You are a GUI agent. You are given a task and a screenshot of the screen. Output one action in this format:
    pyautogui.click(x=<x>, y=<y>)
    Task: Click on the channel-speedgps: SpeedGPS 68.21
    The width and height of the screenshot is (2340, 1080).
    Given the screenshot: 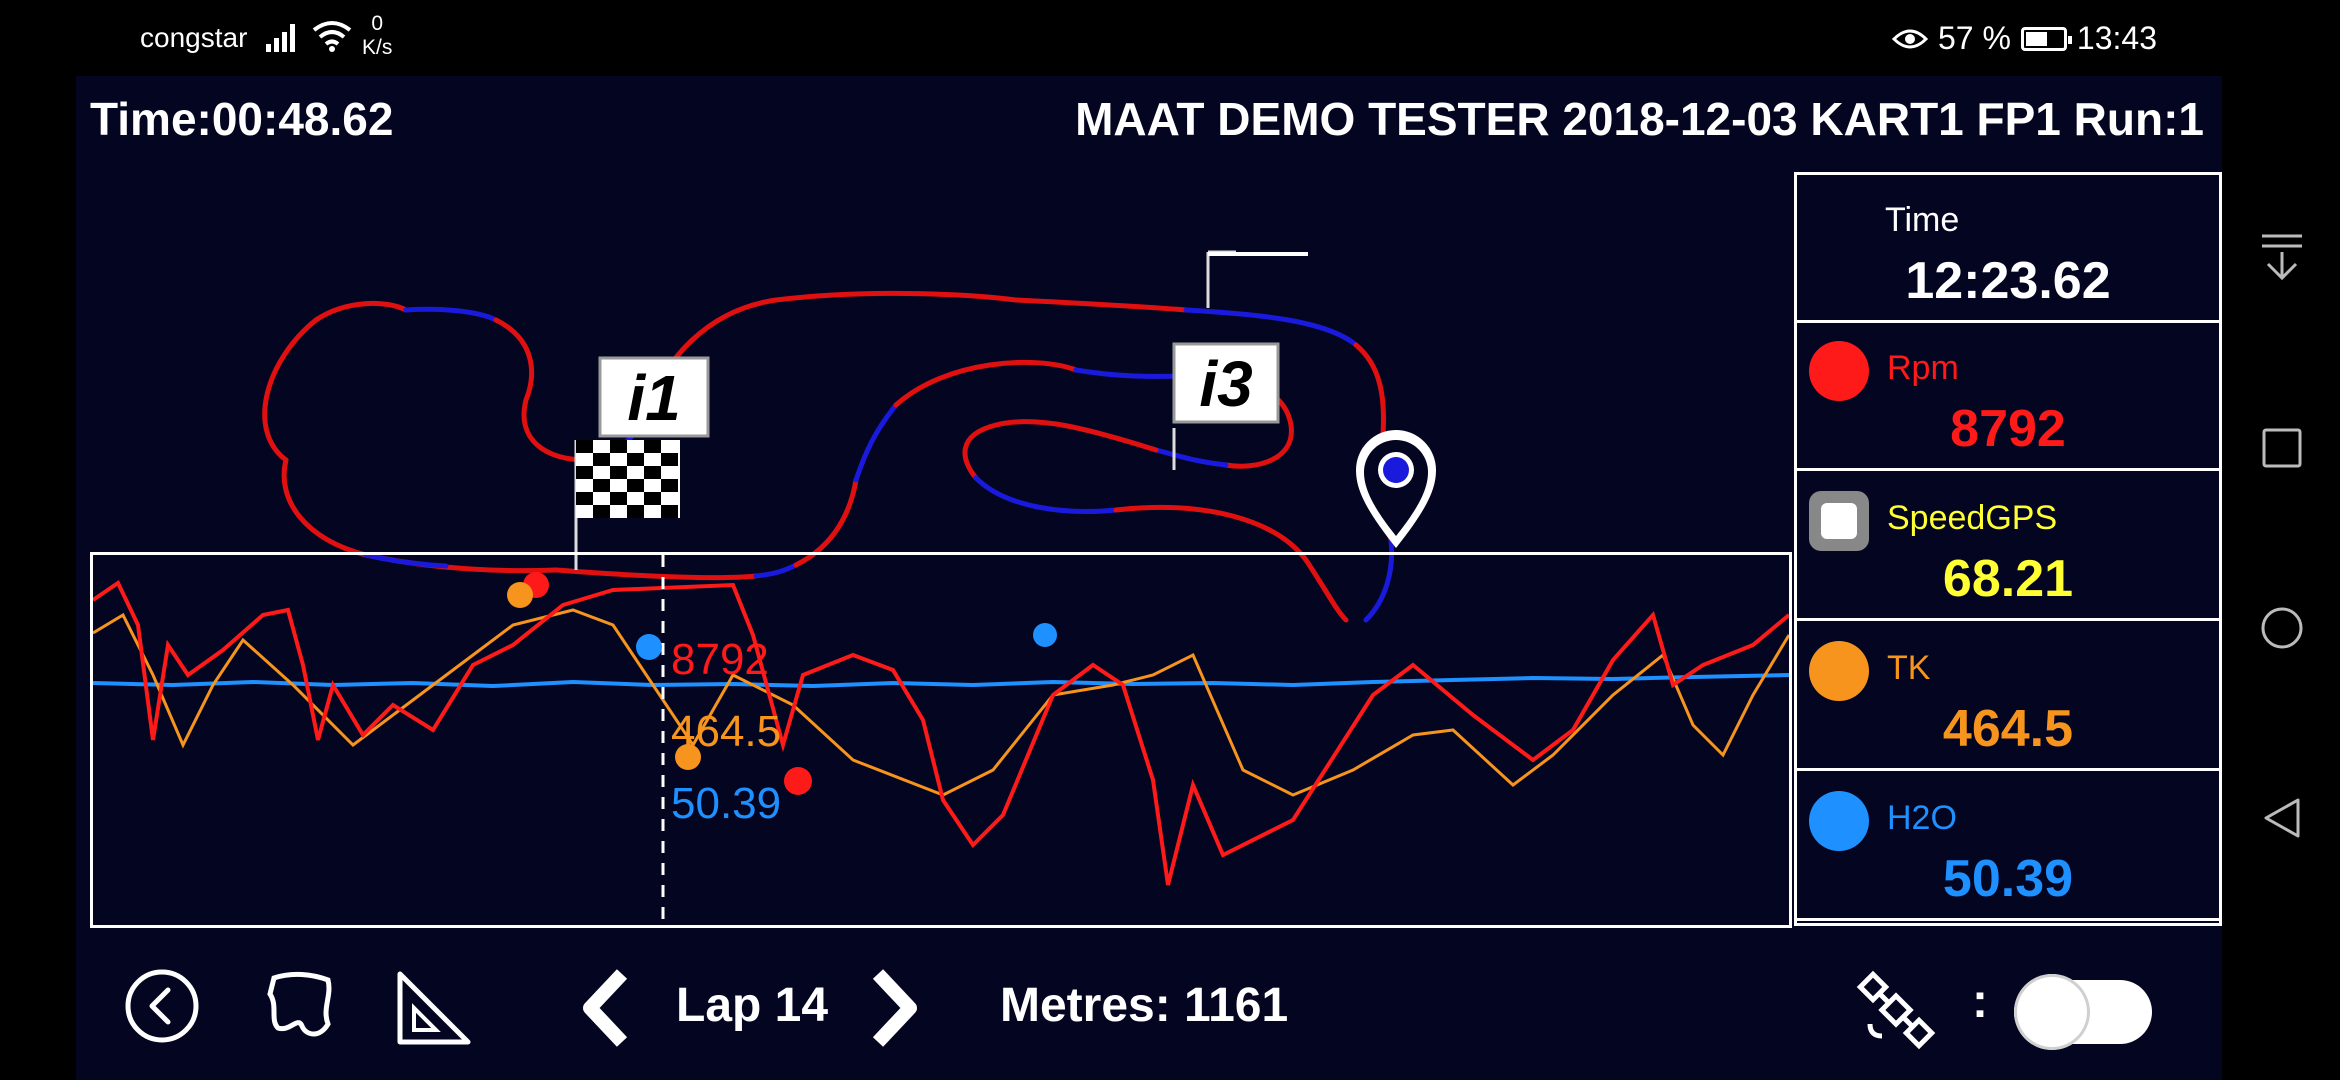 What is the action you would take?
    pyautogui.click(x=2008, y=547)
    